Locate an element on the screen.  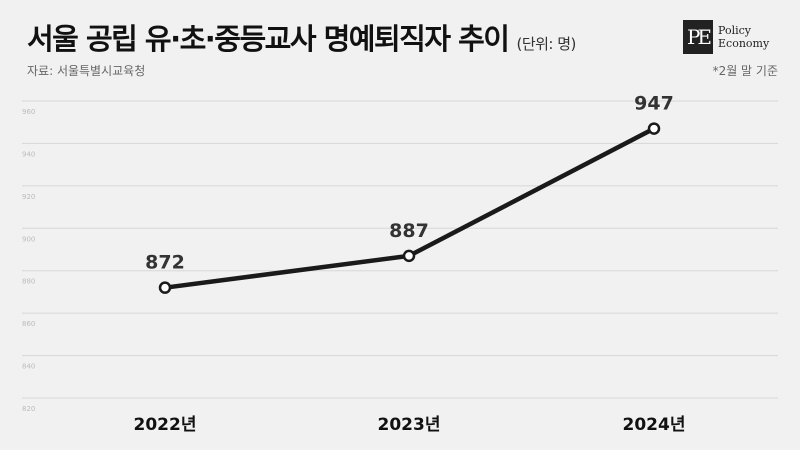
publisher-logo: PE Policy Economy is located at coordinates (726, 37).